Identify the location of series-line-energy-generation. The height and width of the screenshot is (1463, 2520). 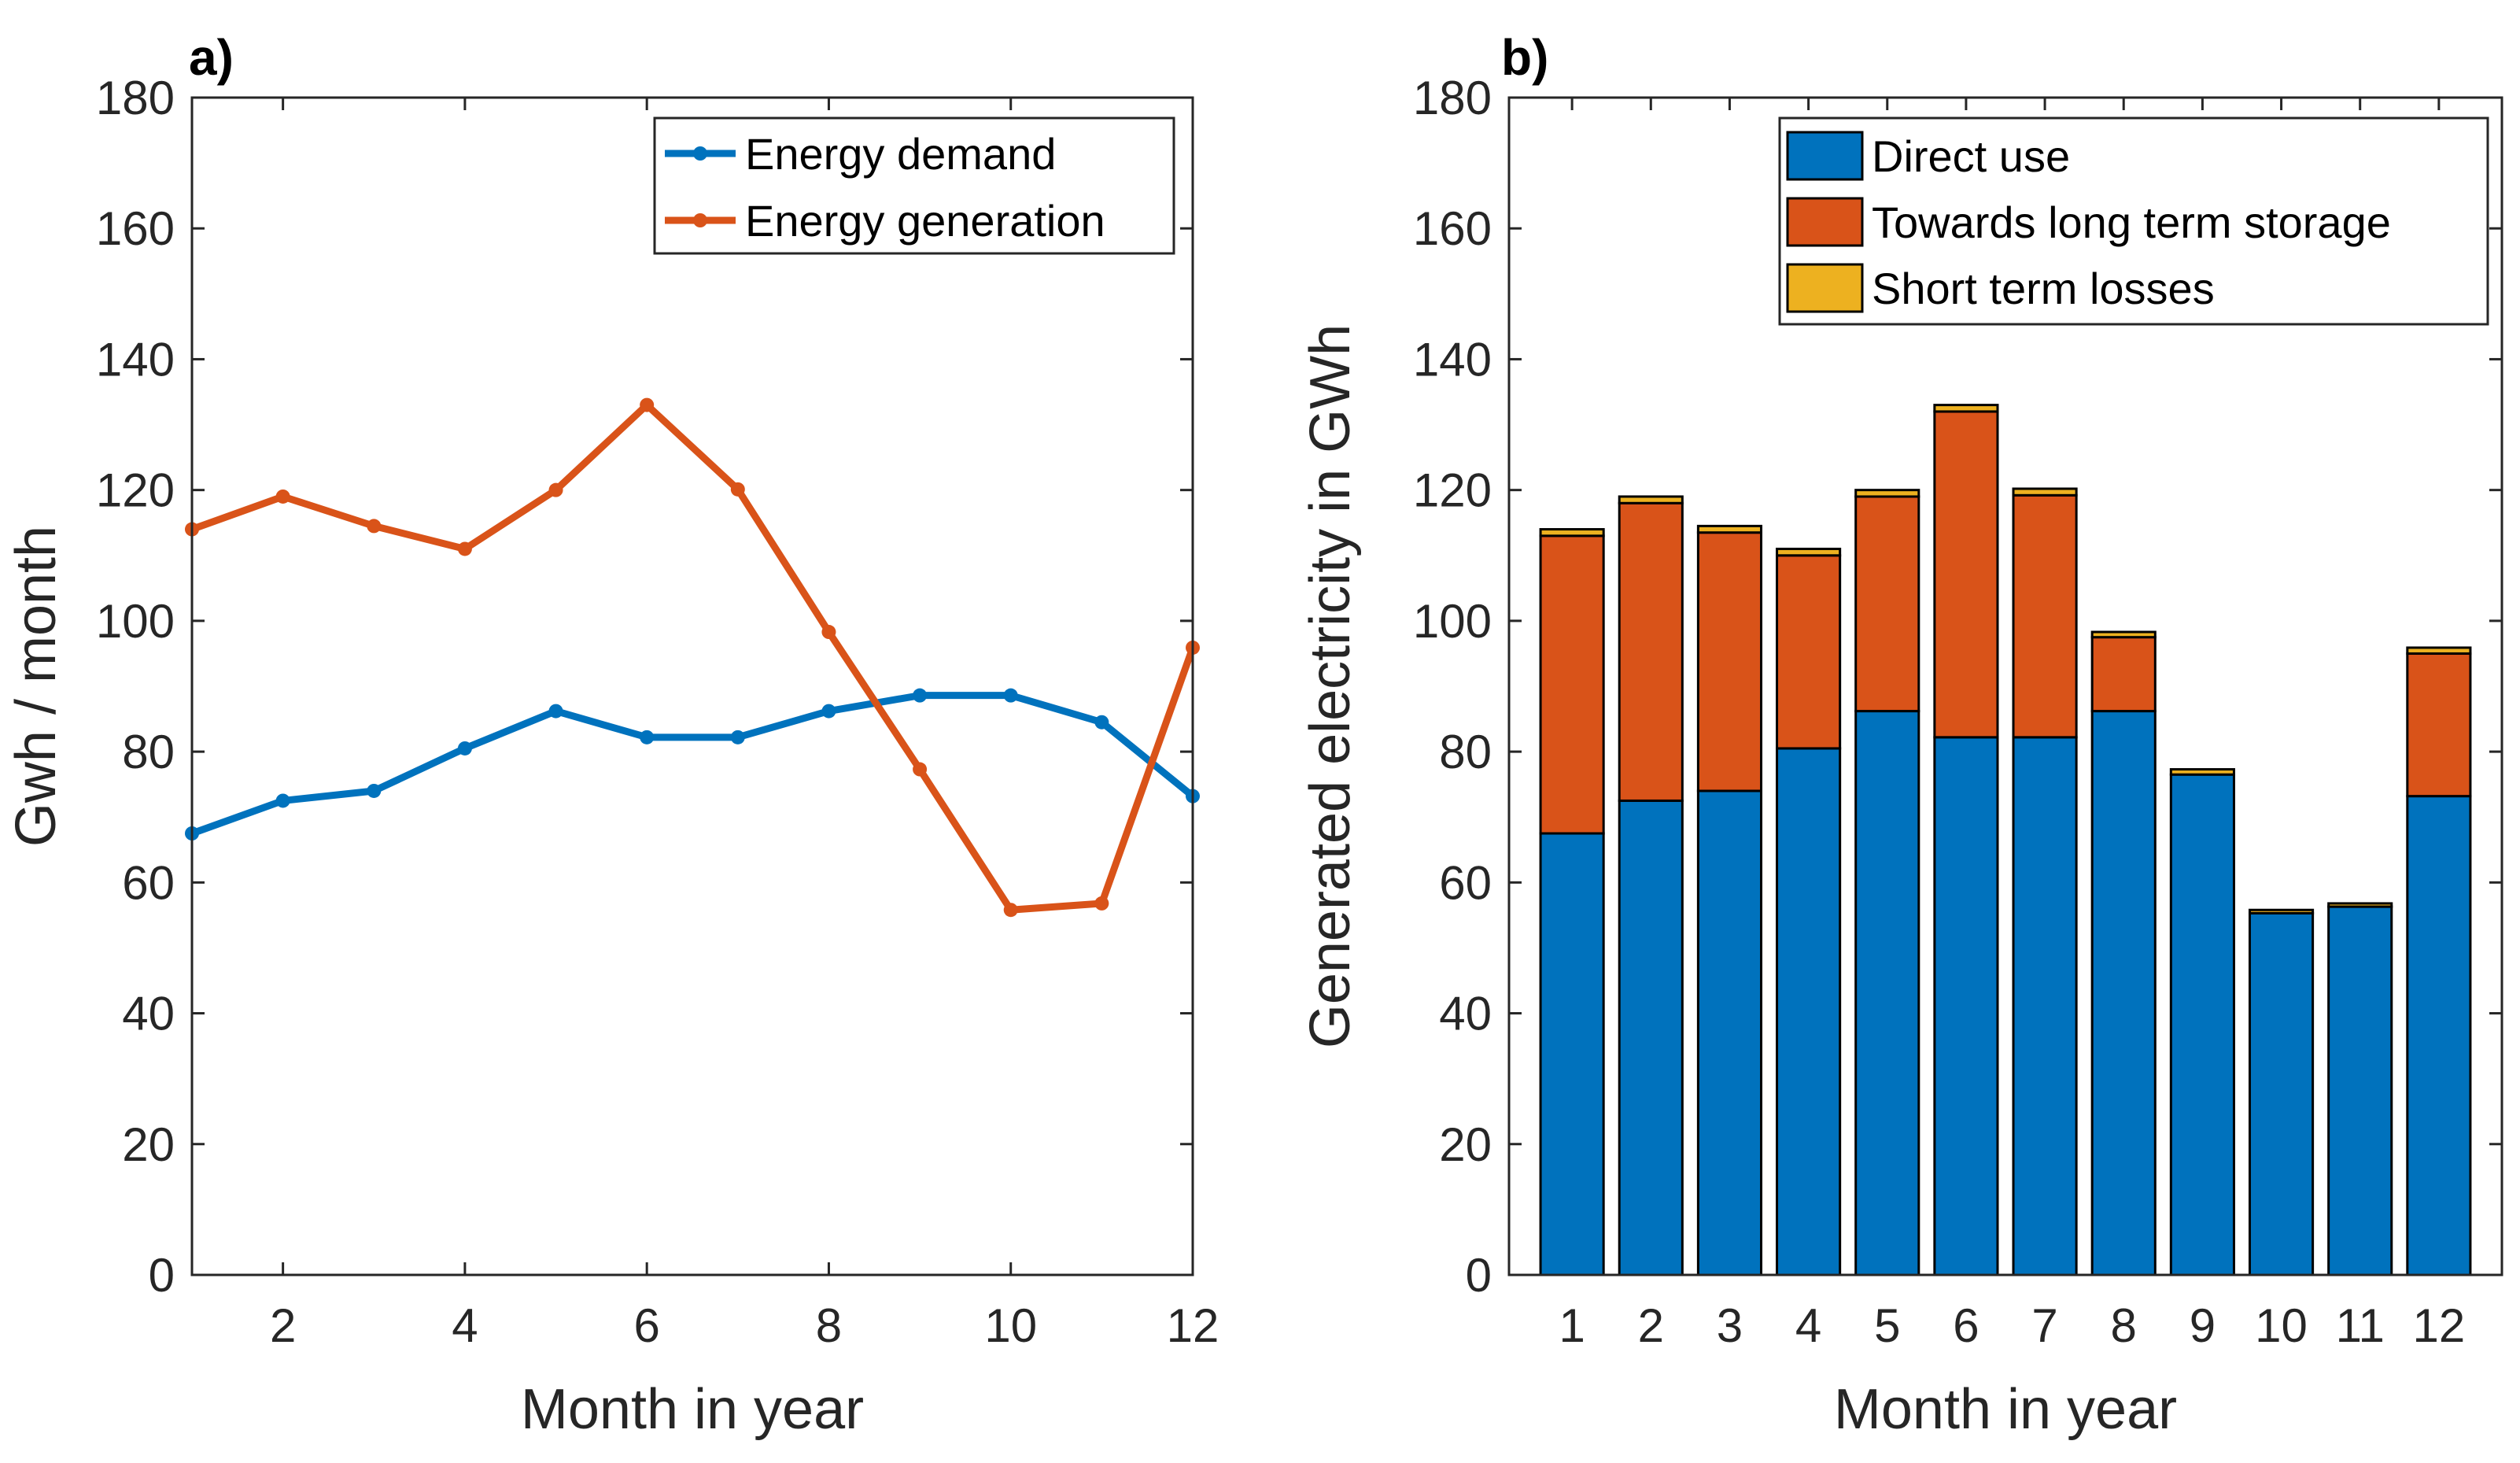
(693, 657).